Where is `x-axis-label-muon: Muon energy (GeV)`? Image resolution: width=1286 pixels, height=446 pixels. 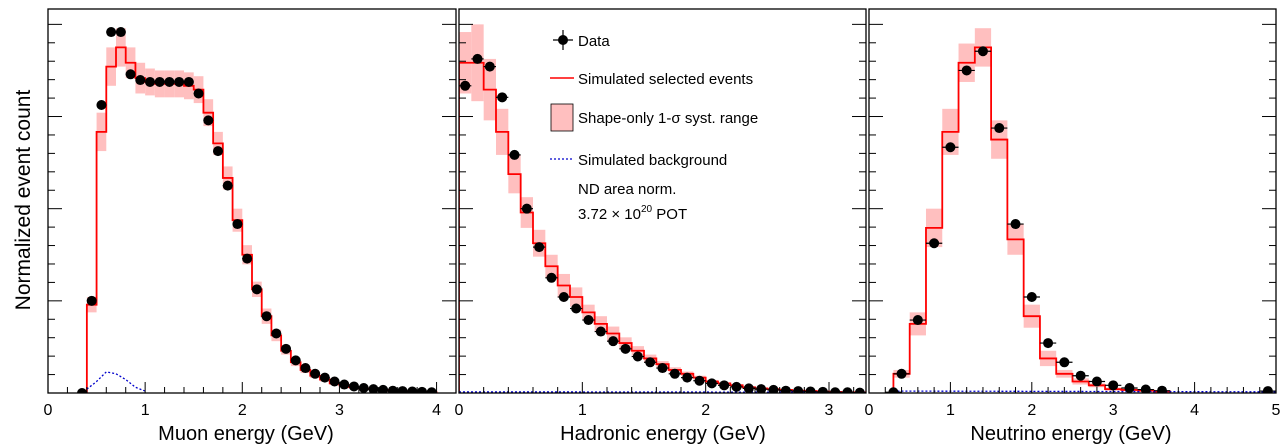 x-axis-label-muon: Muon energy (GeV) is located at coordinates (246, 434).